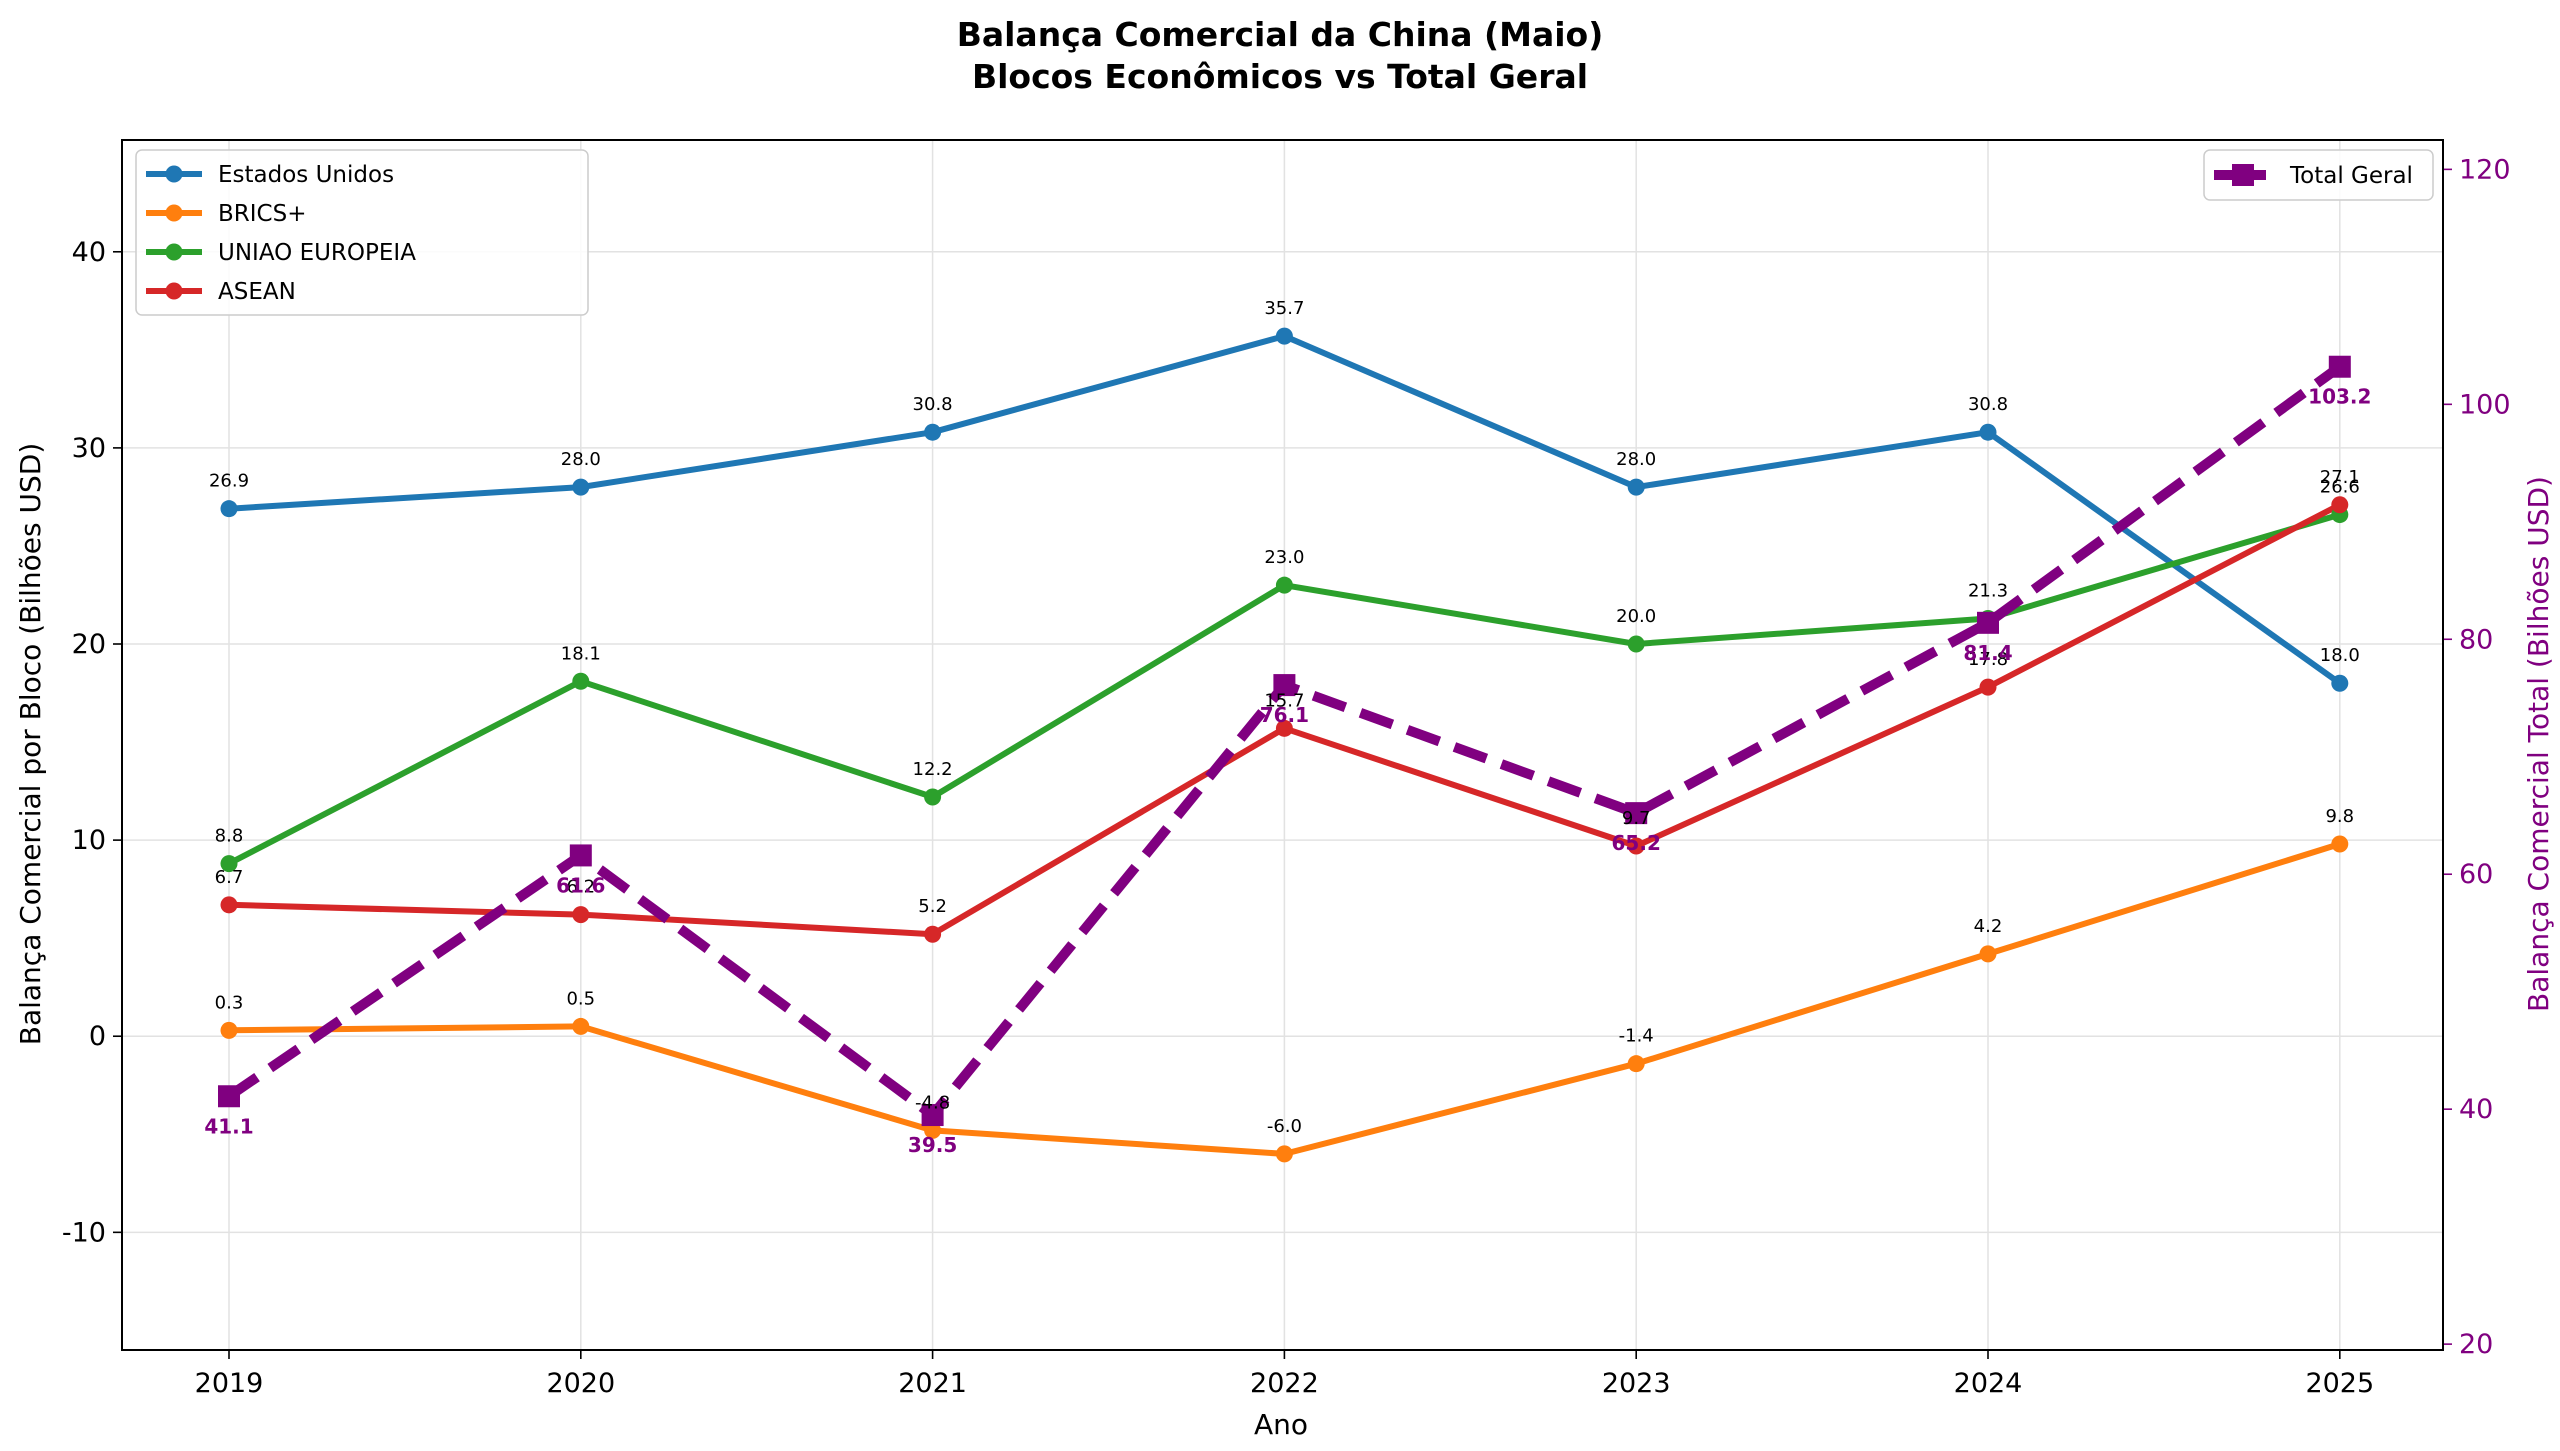 The width and height of the screenshot is (2560, 1451). Describe the element at coordinates (2476, 639) in the screenshot. I see `y-right-tick-label: 80` at that location.